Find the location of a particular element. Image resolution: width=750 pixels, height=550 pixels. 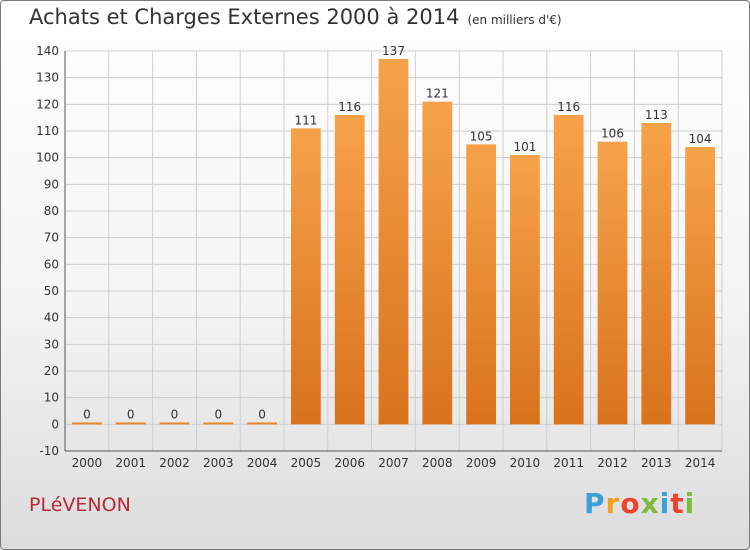

x-tick-label: 2004 is located at coordinates (262, 463).